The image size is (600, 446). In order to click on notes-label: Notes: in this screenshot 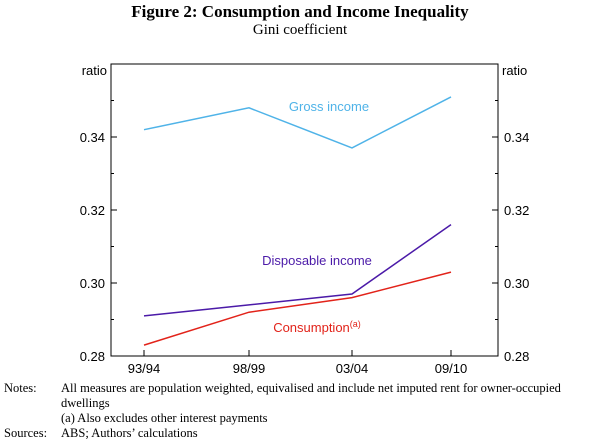, I will do `click(20, 388)`.